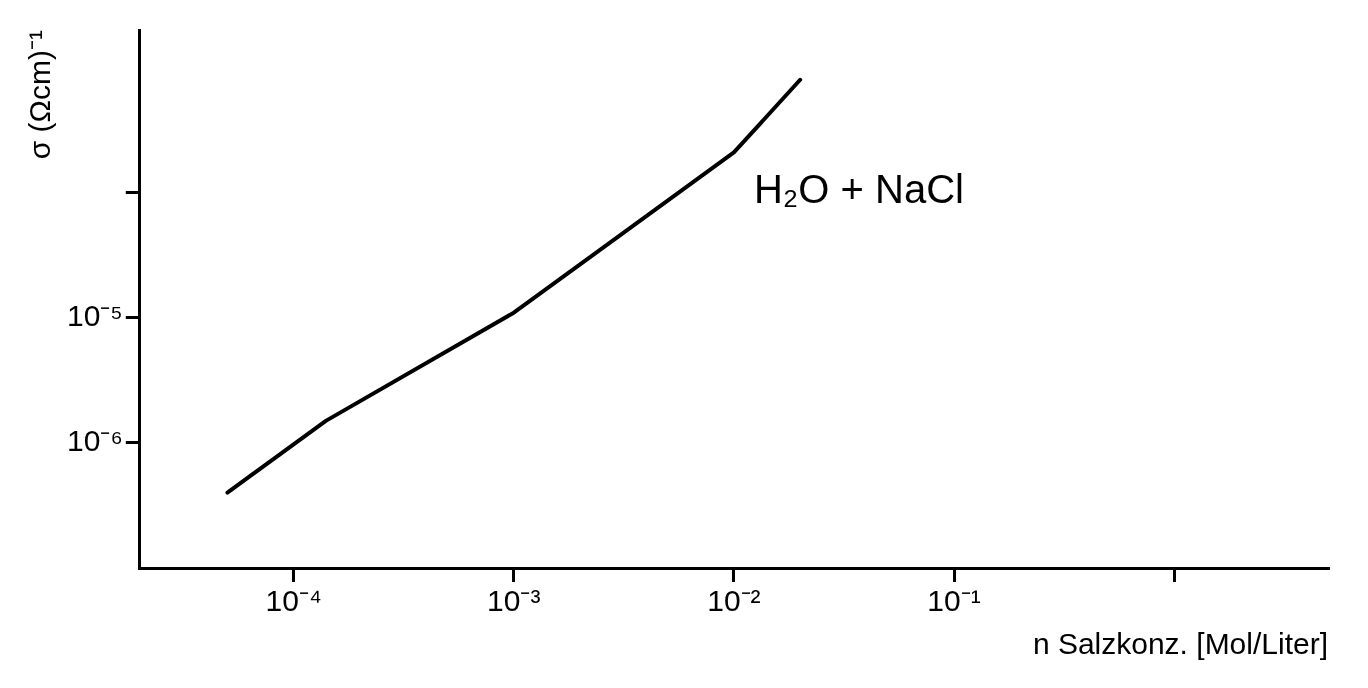  Describe the element at coordinates (734, 601) in the screenshot. I see `x-tick-label: 10⁻²` at that location.